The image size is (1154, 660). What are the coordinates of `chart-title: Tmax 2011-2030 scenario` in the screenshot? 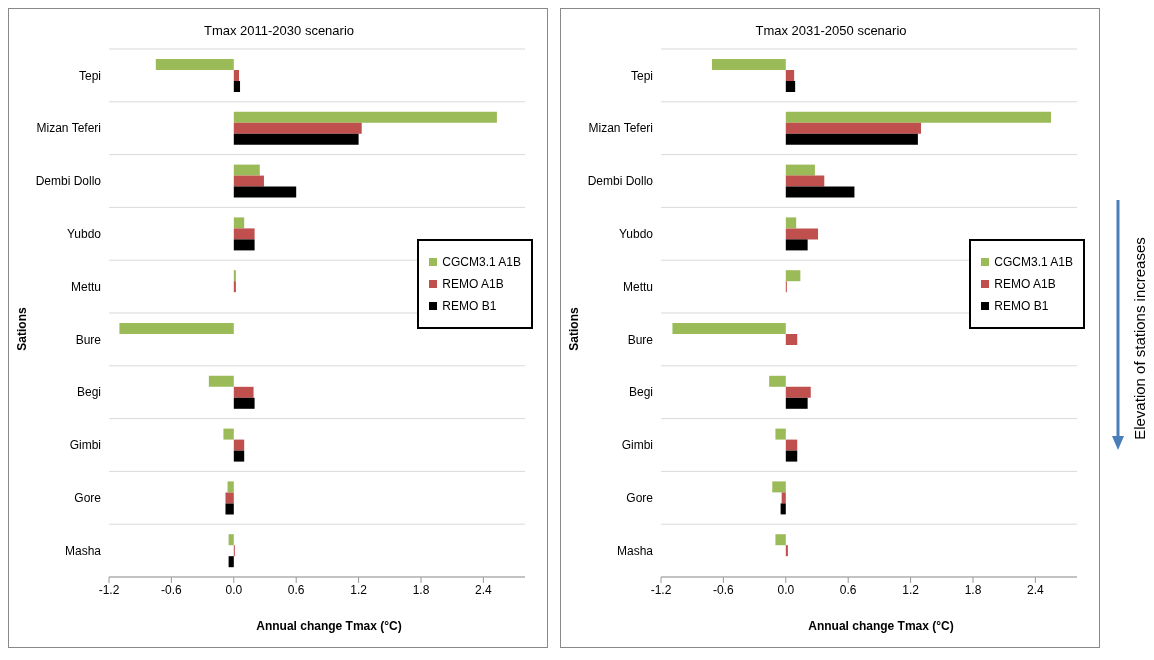 It's located at (279, 30).